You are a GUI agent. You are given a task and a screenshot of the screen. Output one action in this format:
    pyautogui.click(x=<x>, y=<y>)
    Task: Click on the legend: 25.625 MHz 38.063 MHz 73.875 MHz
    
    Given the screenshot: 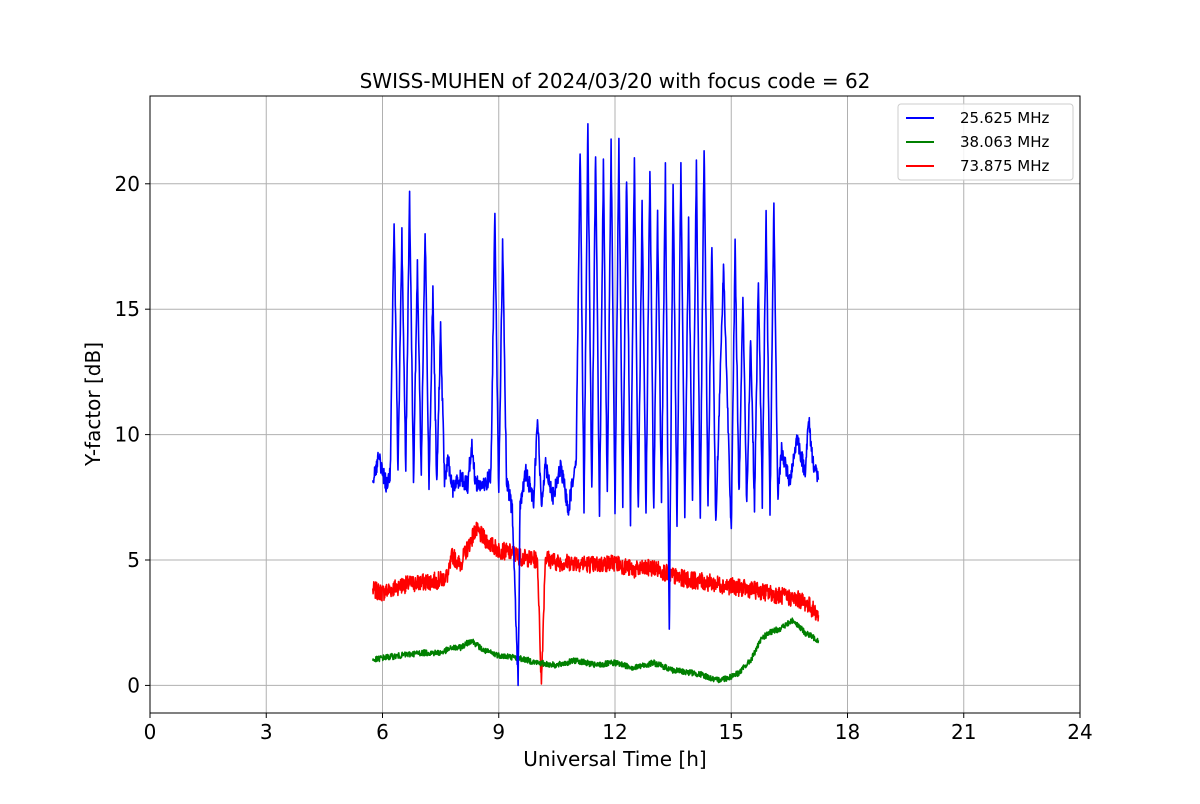 What is the action you would take?
    pyautogui.click(x=985, y=142)
    